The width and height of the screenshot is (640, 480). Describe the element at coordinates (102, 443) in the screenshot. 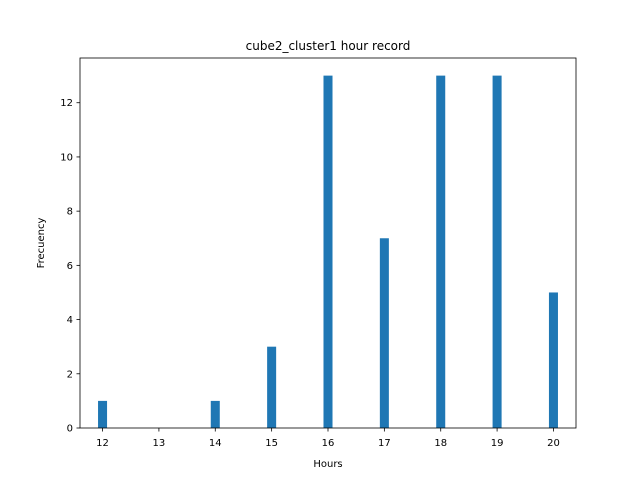

I see `x-tick-label: 12` at that location.